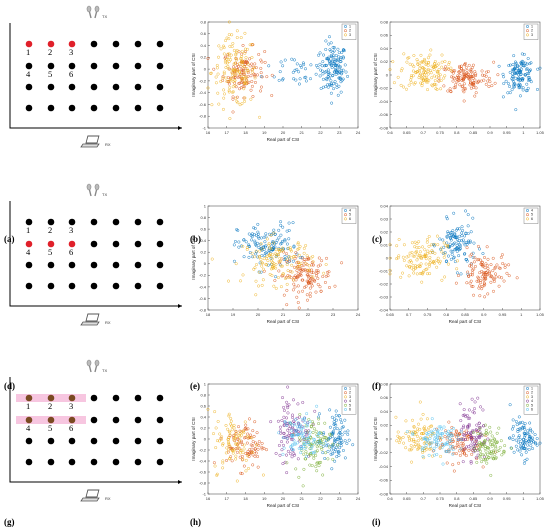 The height and width of the screenshot is (532, 550). What do you see at coordinates (227, 498) in the screenshot?
I see `x-tick-label: 17` at bounding box center [227, 498].